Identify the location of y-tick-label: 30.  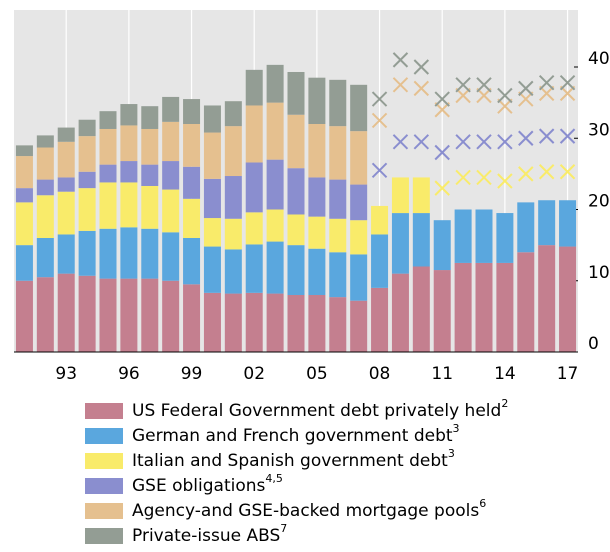
(599, 130).